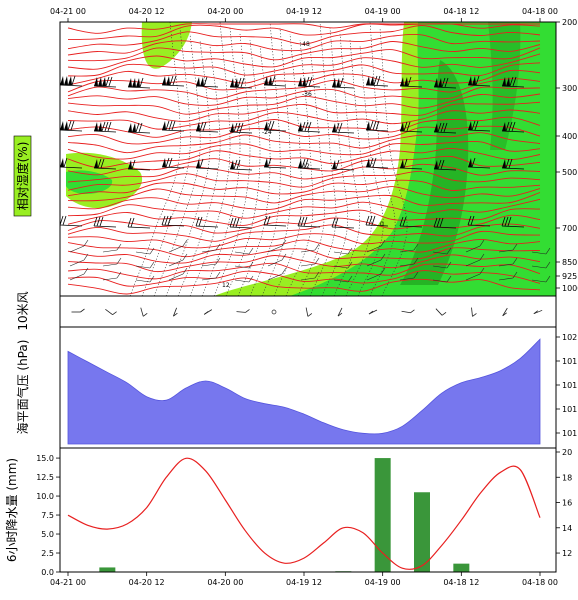 The width and height of the screenshot is (578, 600). Describe the element at coordinates (474, 315) in the screenshot. I see `wind10-barb-tick` at that location.